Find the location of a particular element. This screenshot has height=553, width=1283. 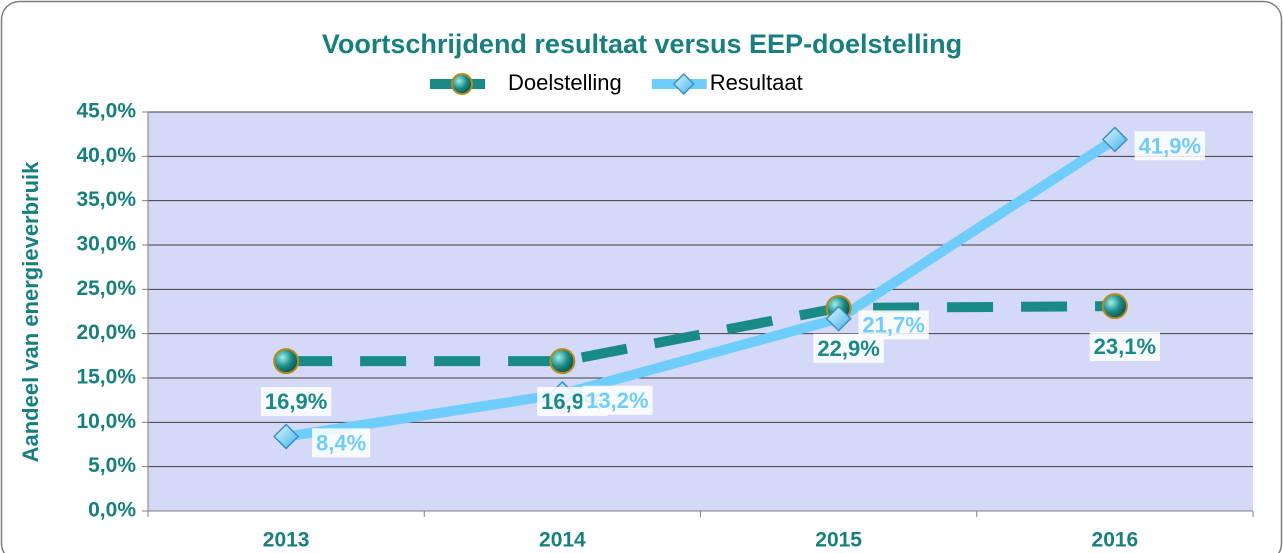

x-tick-label: 2013 is located at coordinates (286, 540).